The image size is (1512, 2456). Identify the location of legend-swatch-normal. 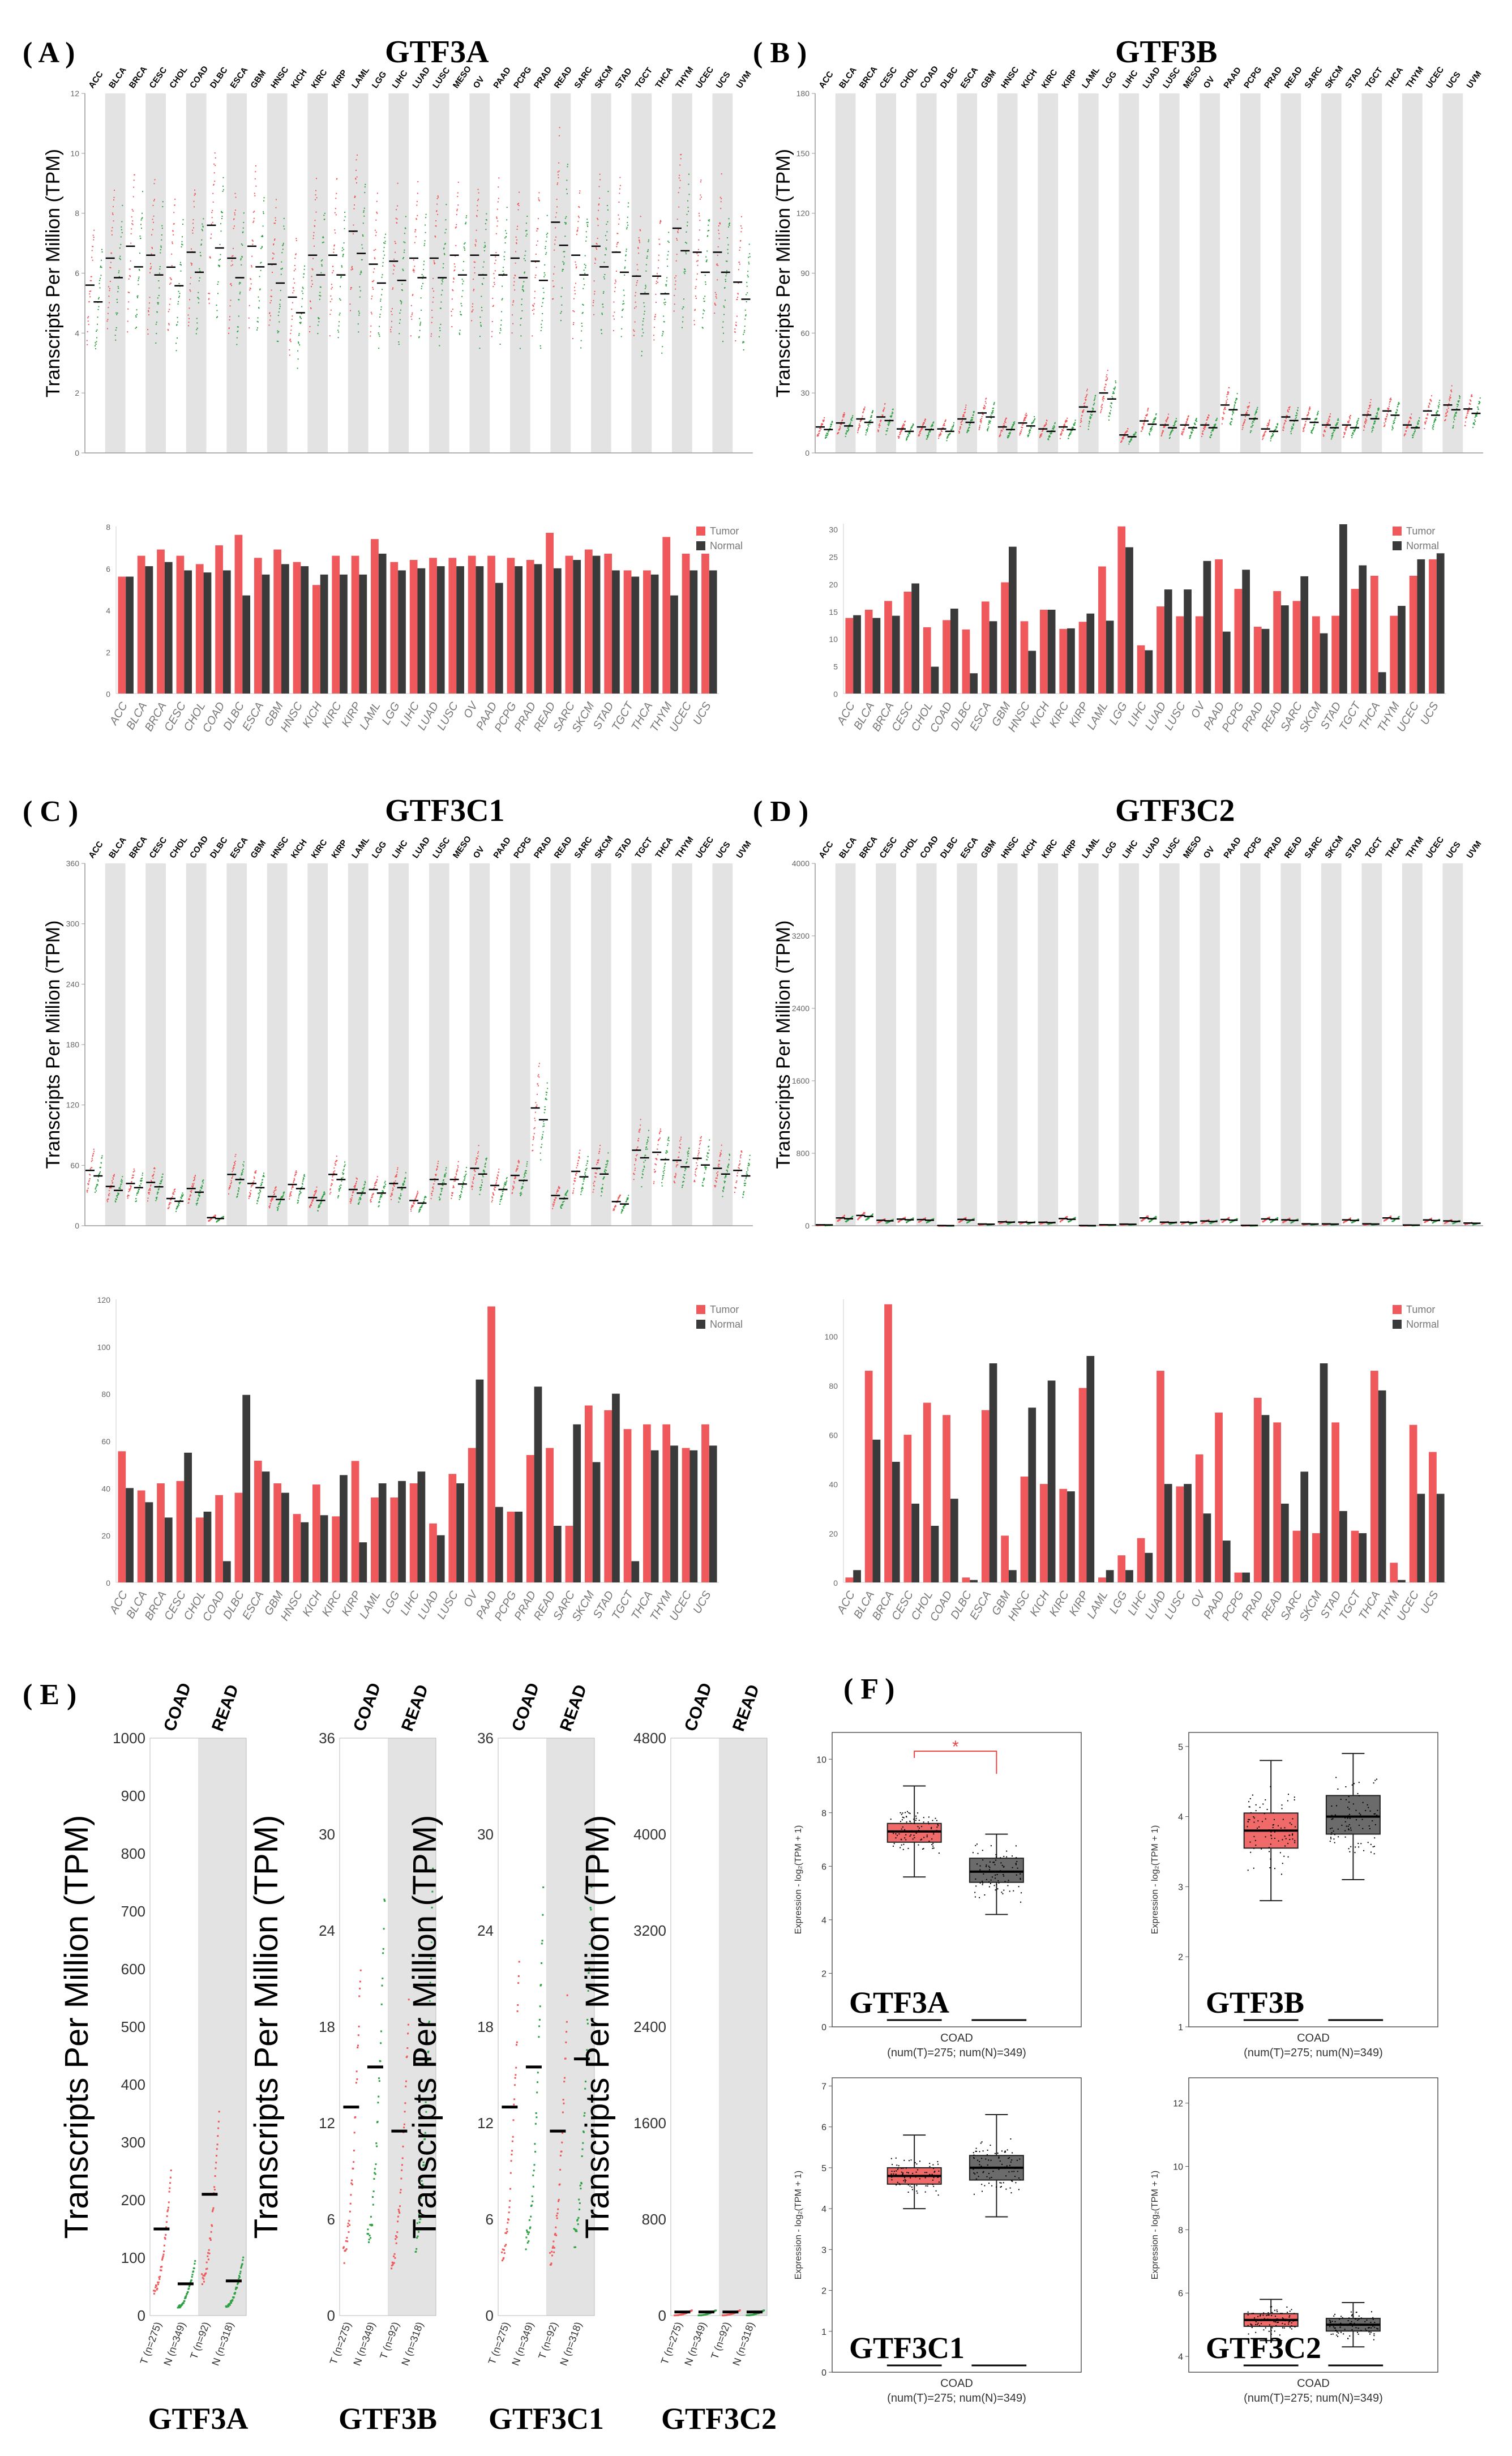
(1398, 545).